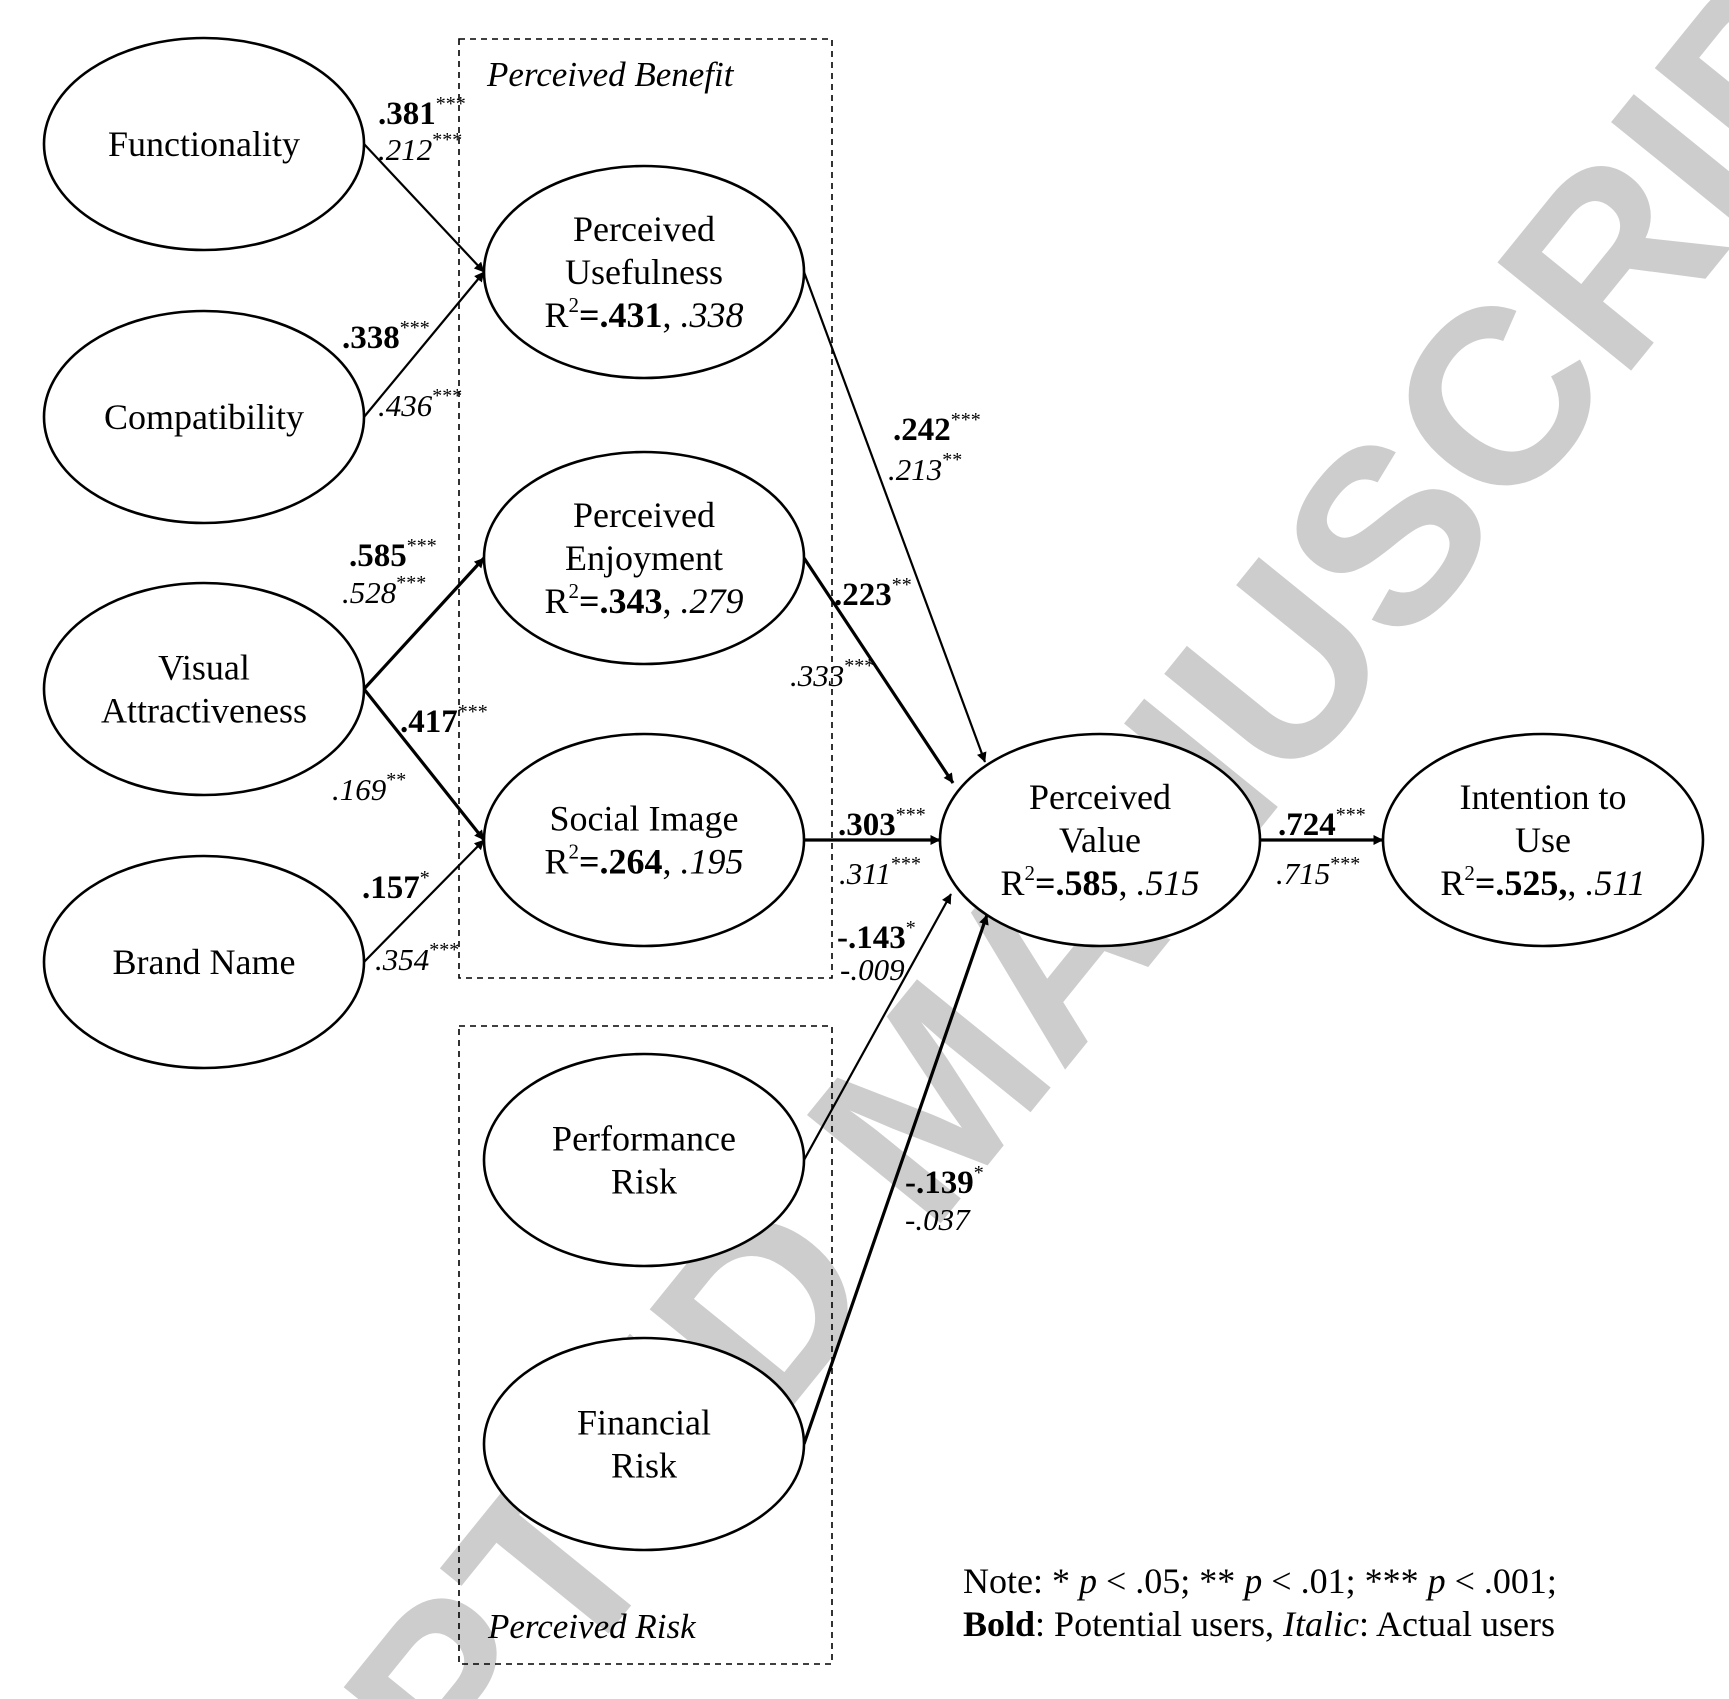 The width and height of the screenshot is (1729, 1699). Describe the element at coordinates (396, 886) in the screenshot. I see `path-brand-si-coef-potential: .157*` at that location.